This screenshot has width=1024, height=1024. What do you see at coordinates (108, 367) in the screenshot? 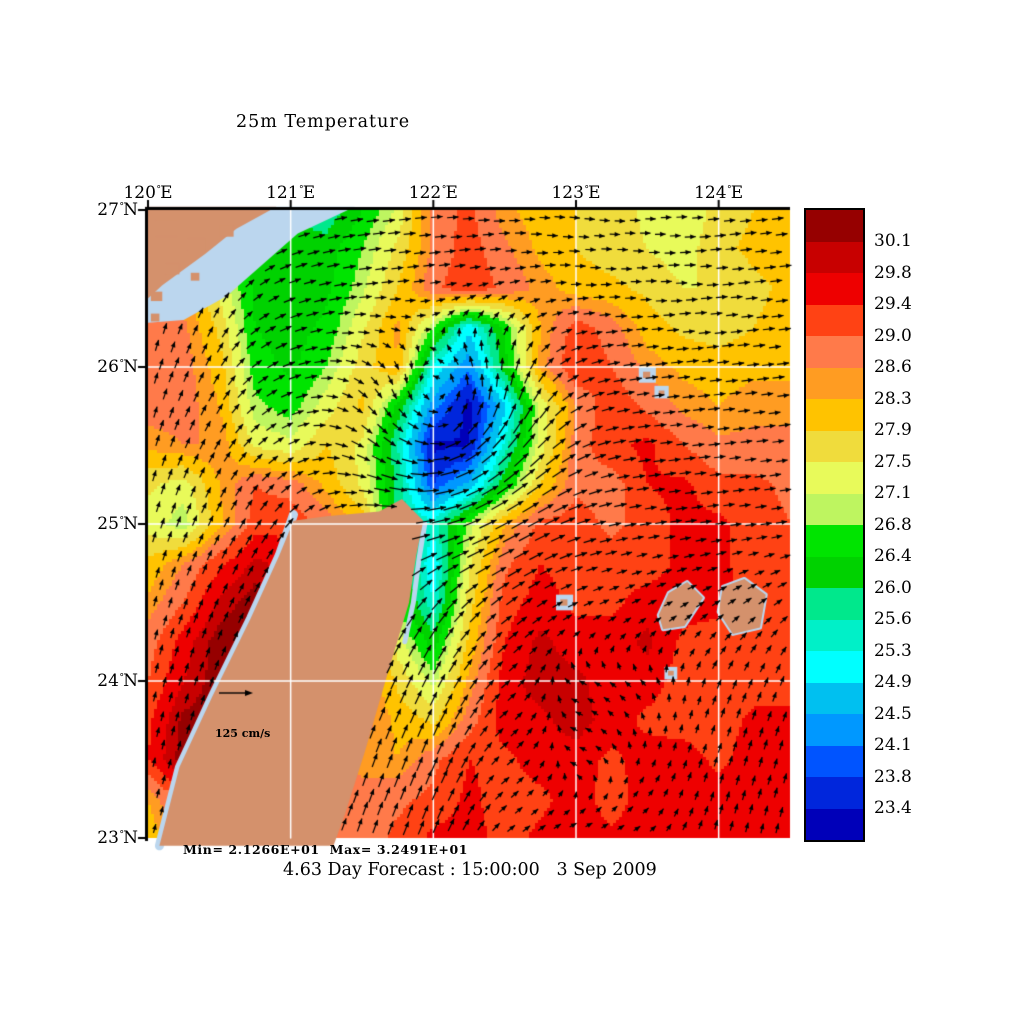
I see `tick-number: 26` at bounding box center [108, 367].